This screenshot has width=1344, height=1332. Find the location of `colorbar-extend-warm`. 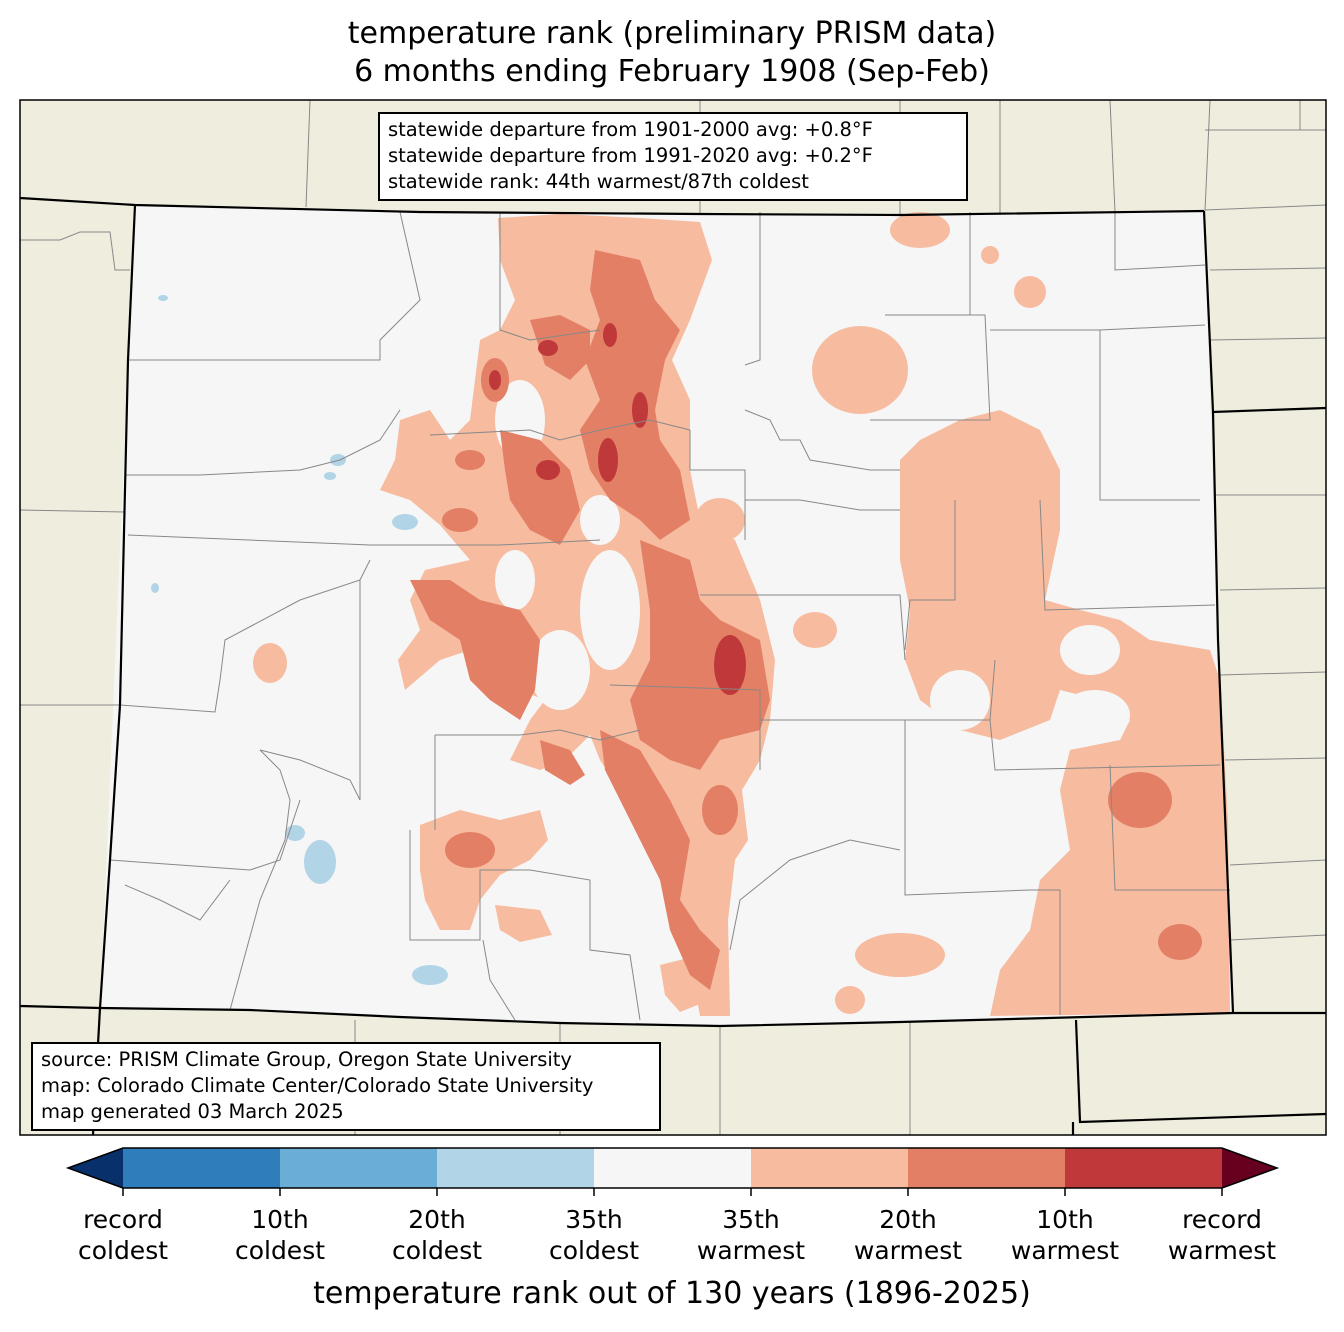

colorbar-extend-warm is located at coordinates (1249, 1168).